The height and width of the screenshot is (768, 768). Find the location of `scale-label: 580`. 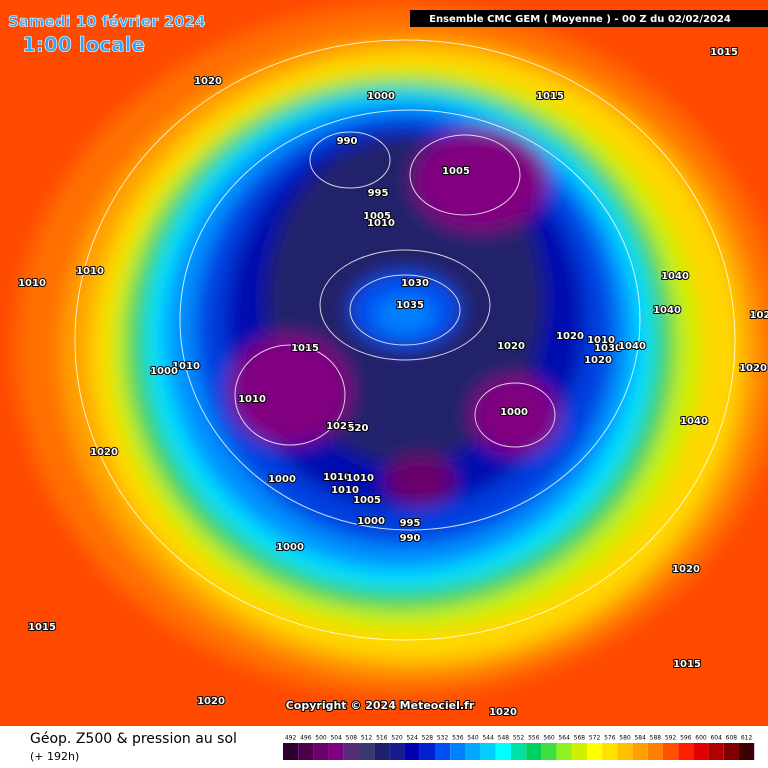

scale-label: 580 is located at coordinates (625, 738).